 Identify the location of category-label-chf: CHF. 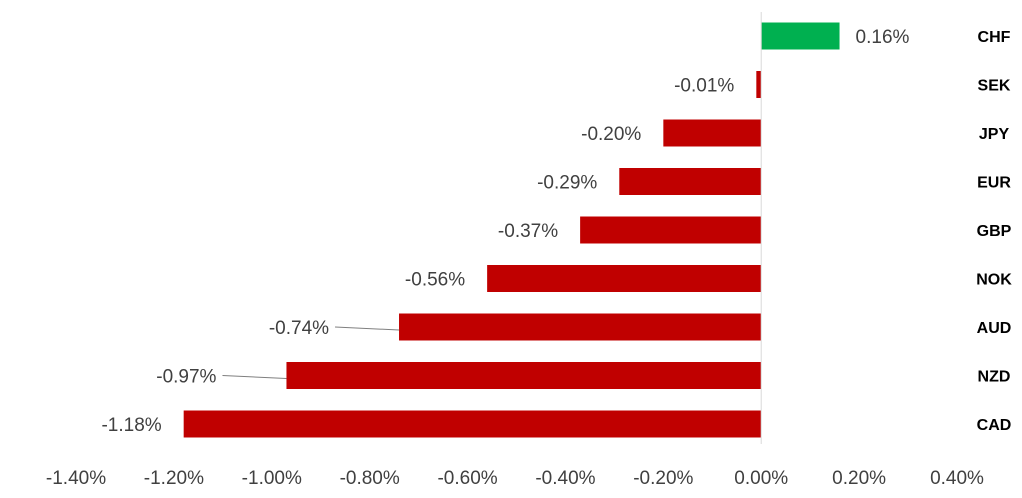
(994, 37).